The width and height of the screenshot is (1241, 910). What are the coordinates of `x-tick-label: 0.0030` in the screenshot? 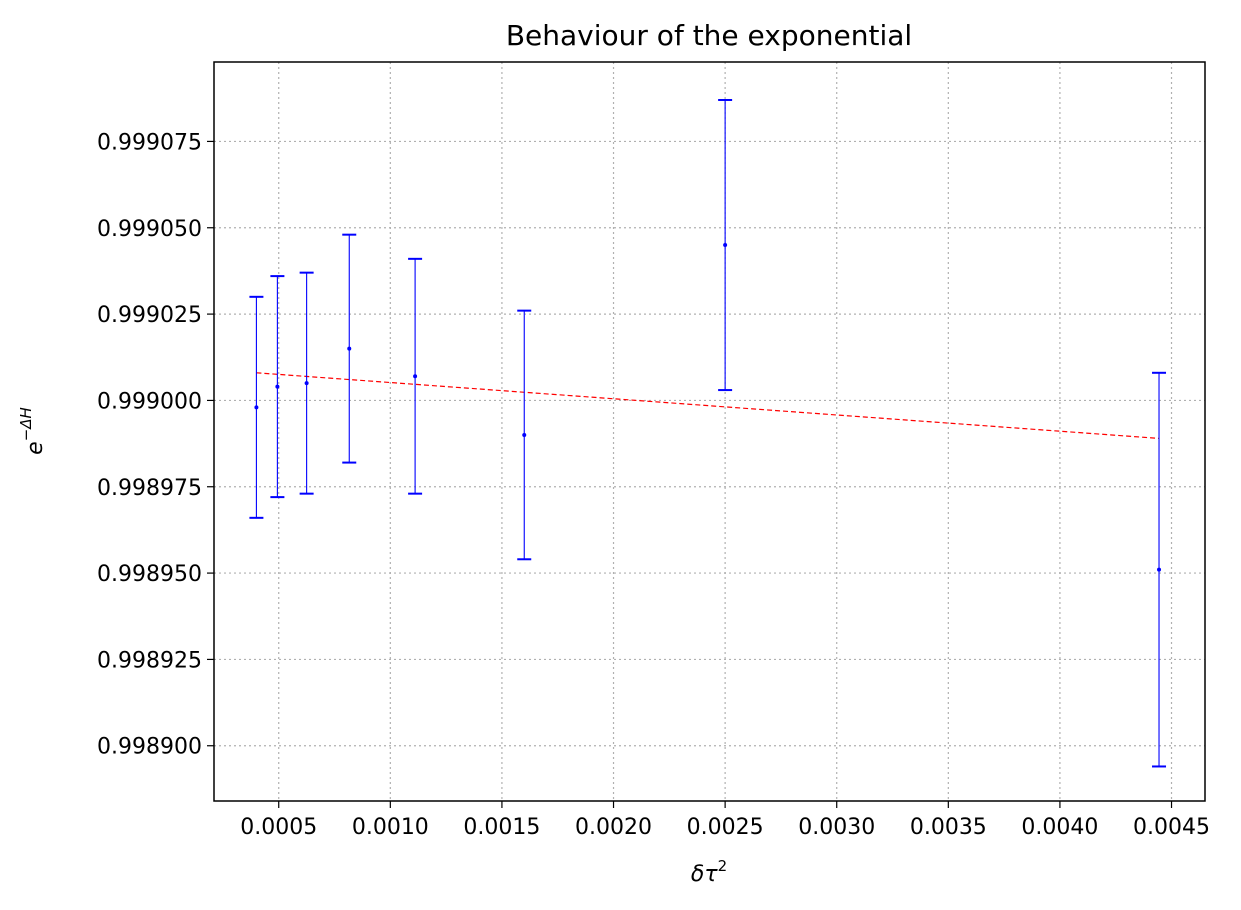 It's located at (836, 827).